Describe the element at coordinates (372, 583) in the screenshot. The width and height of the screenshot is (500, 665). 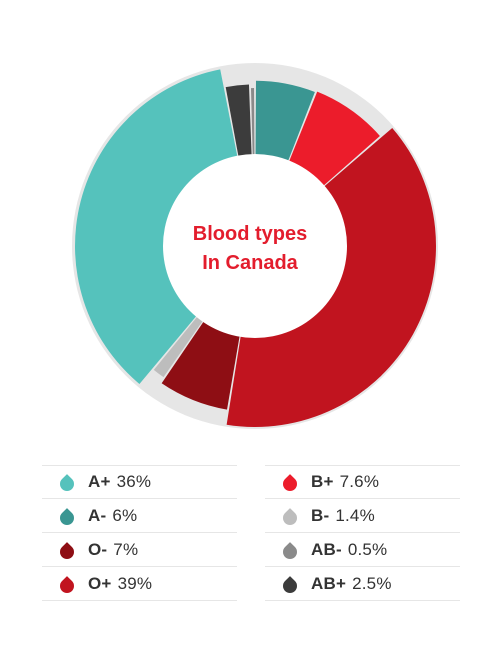
I see `legend-value: 2.5%` at that location.